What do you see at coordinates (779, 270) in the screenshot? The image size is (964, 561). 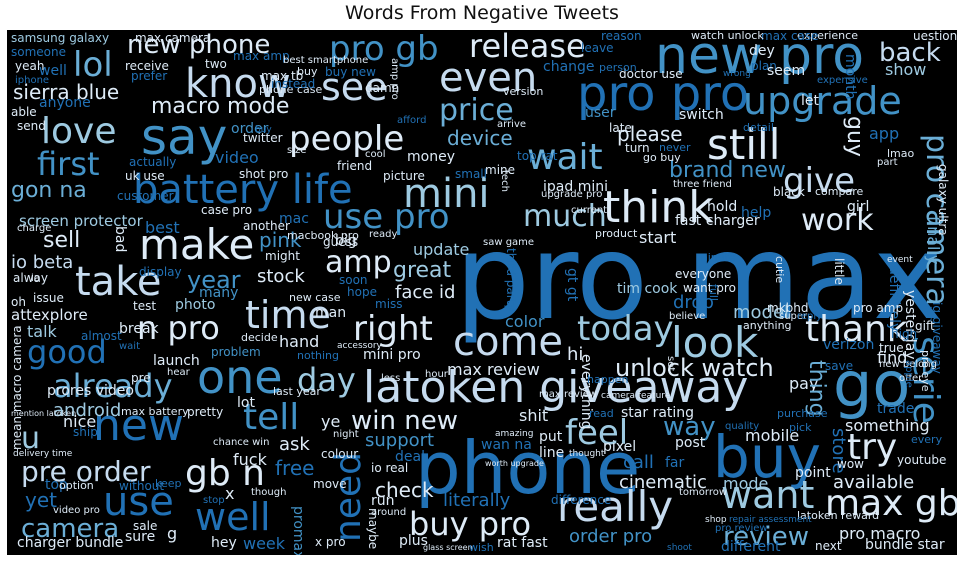 I see `cloud-word: cutie` at bounding box center [779, 270].